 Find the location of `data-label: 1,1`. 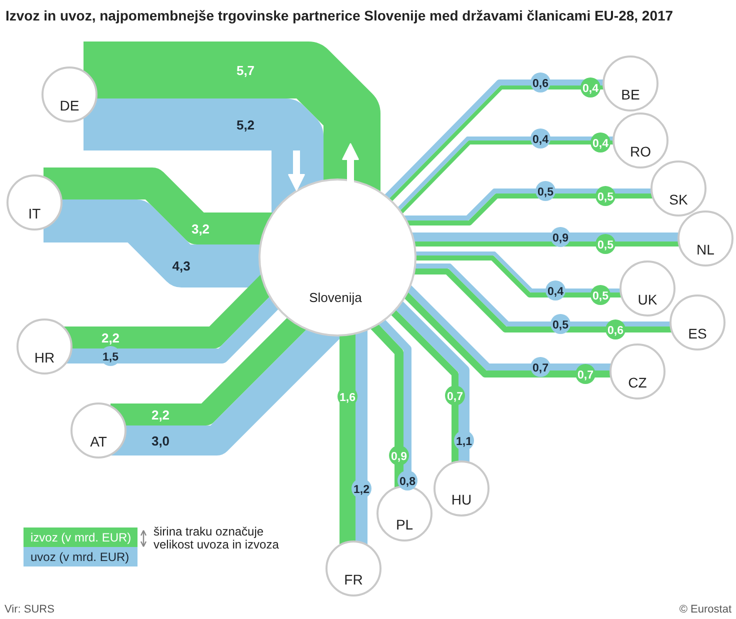

data-label: 1,1 is located at coordinates (464, 442).